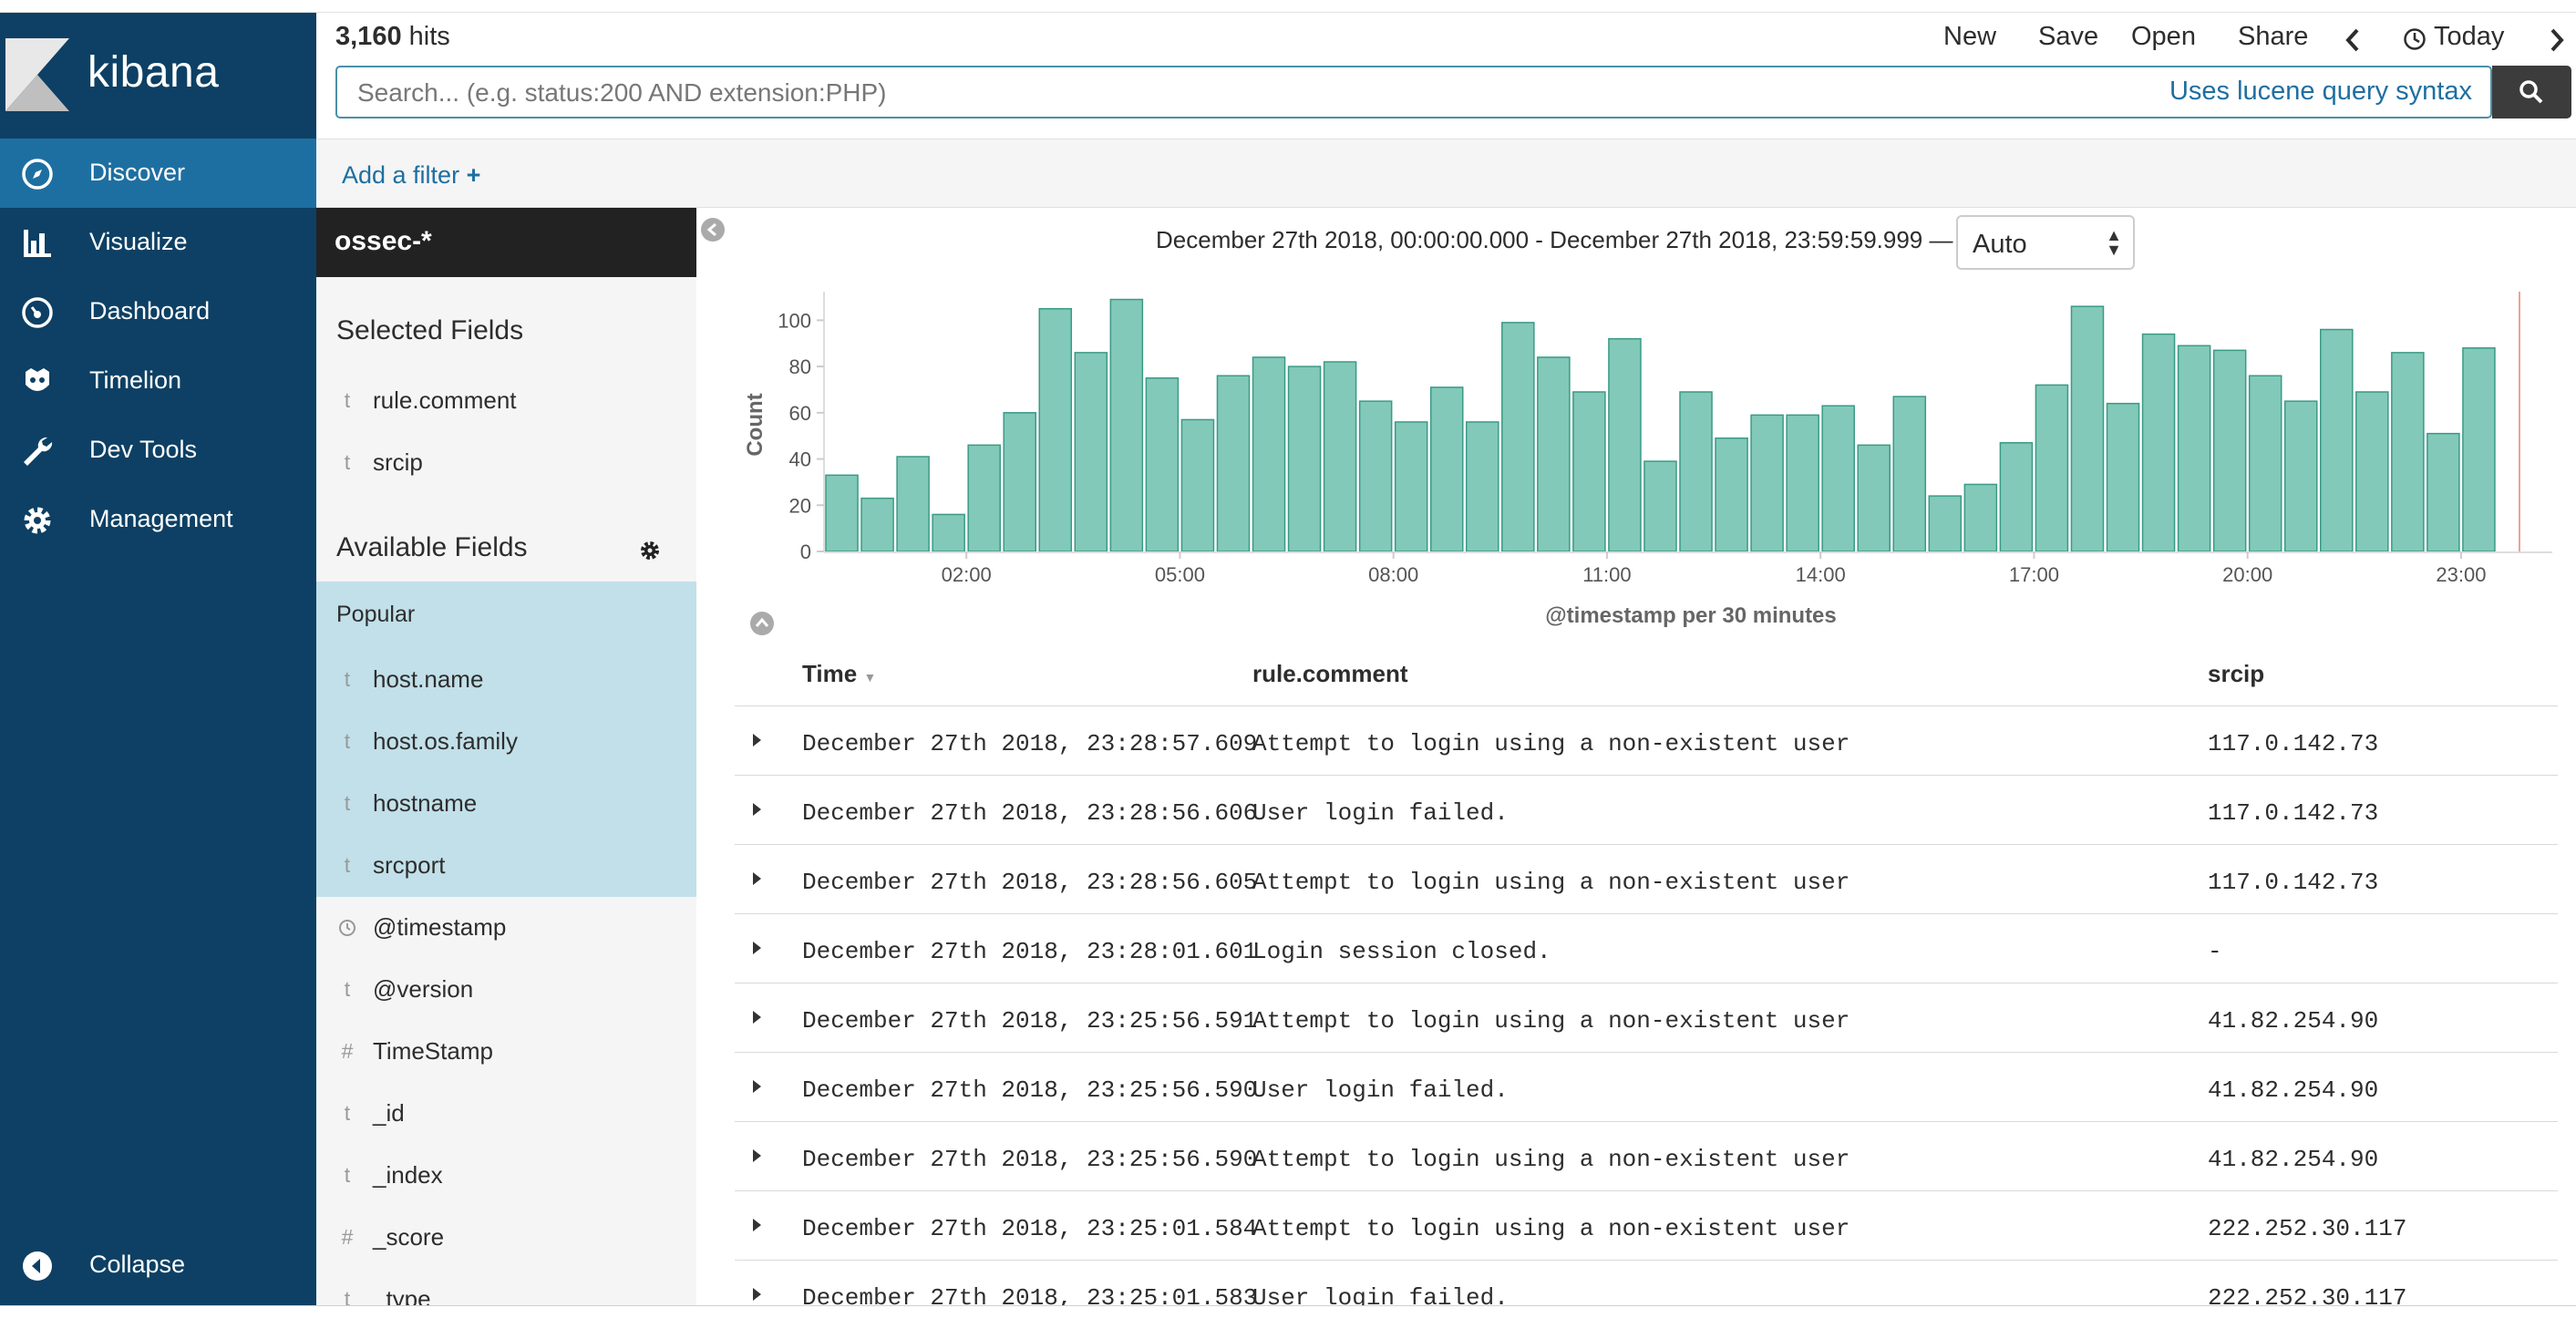 This screenshot has height=1318, width=2576. I want to click on hits-label: hits, so click(429, 36).